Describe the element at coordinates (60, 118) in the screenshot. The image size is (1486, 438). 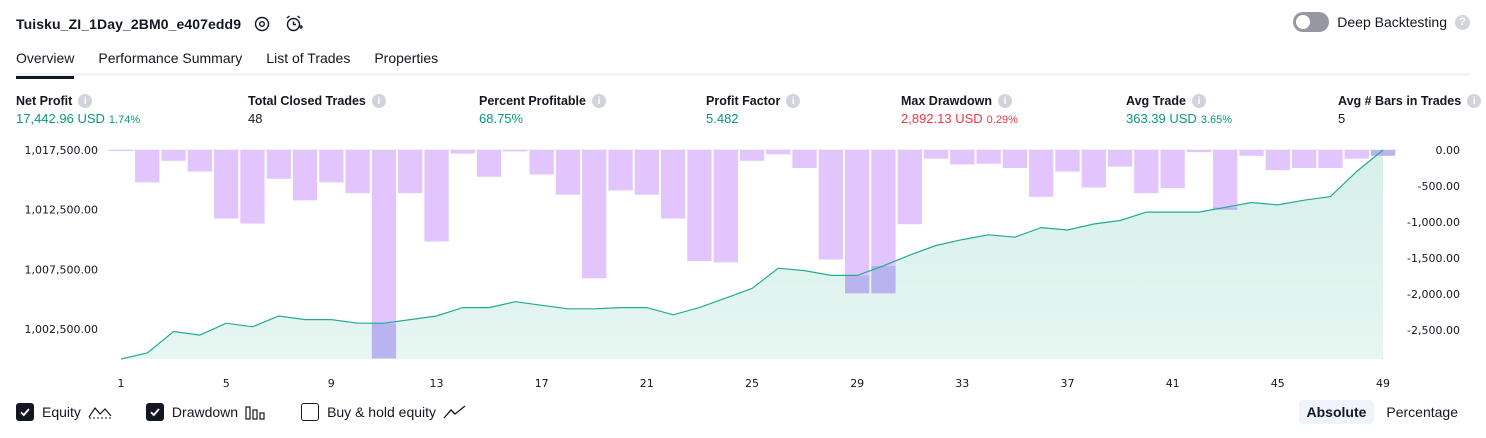
I see `net-profit-value: 17,442.96 USD` at that location.